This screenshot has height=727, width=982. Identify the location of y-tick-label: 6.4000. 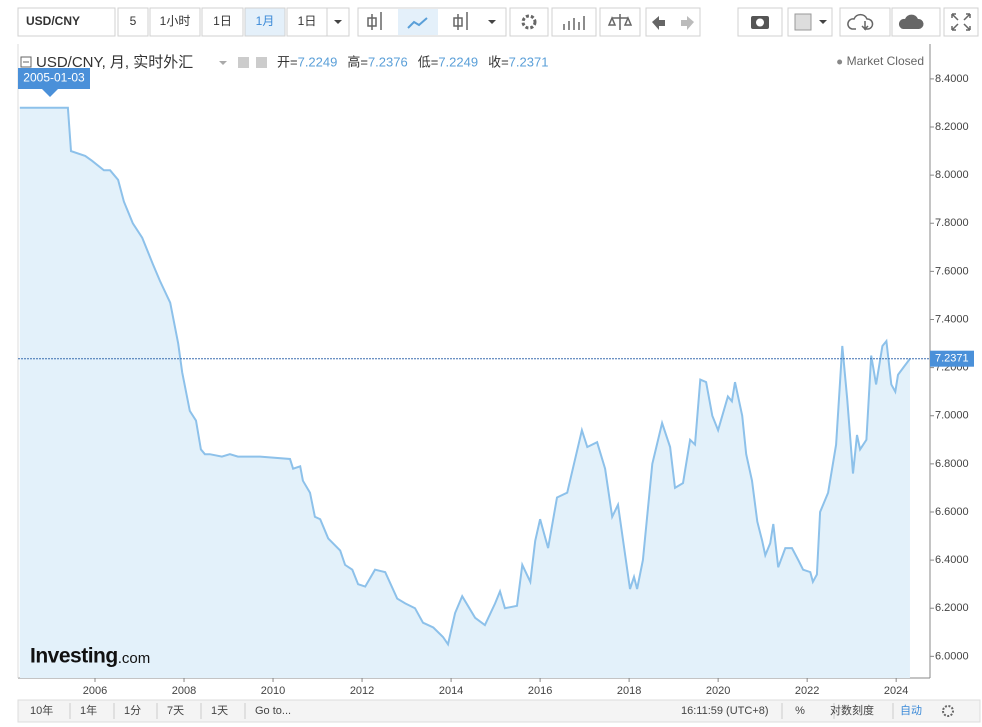
(952, 560).